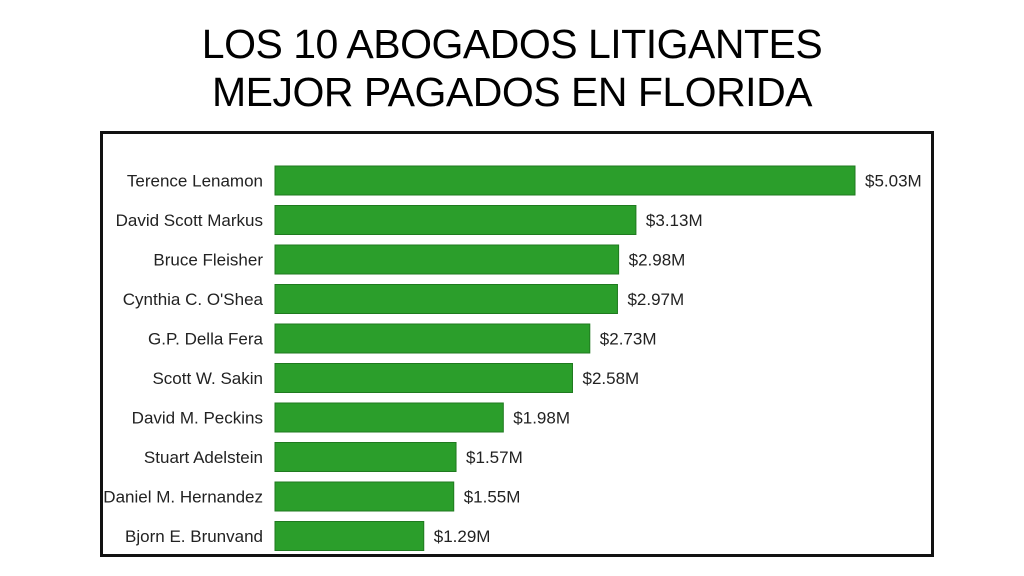 The width and height of the screenshot is (1024, 576). What do you see at coordinates (674, 220) in the screenshot?
I see `value-label: $3.13M` at bounding box center [674, 220].